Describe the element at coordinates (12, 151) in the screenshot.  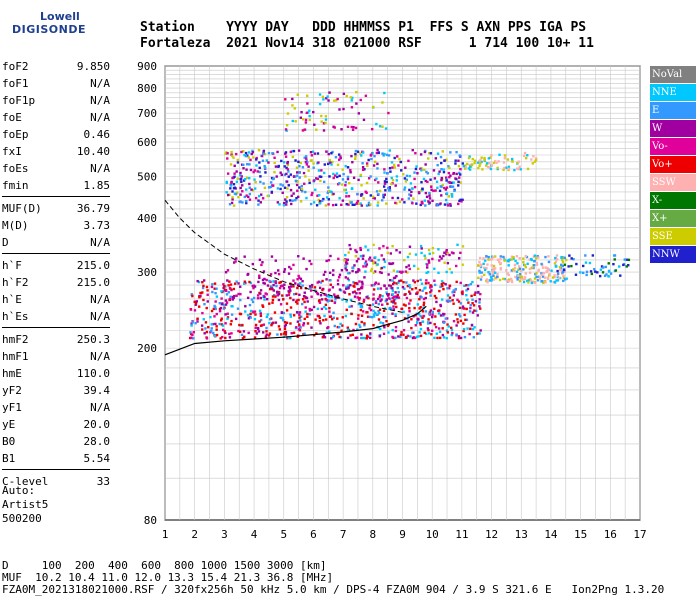
I see `param-label: fxI` at that location.